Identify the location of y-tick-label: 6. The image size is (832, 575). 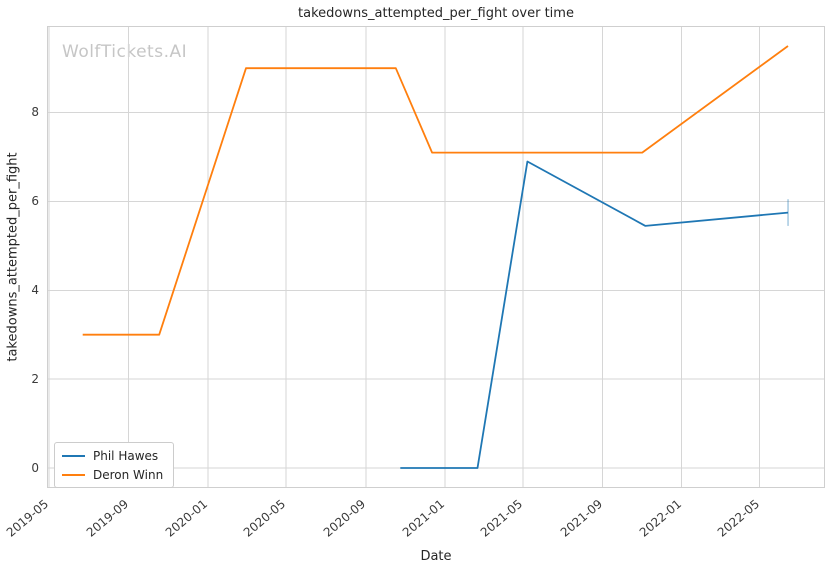
(35, 200).